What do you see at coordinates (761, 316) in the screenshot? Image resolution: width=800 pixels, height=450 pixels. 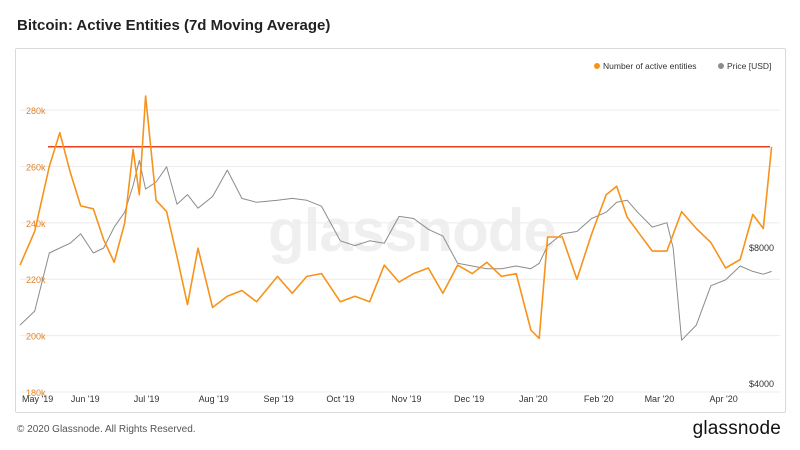 I see `y-right-ticks: $4000 $8000` at bounding box center [761, 316].